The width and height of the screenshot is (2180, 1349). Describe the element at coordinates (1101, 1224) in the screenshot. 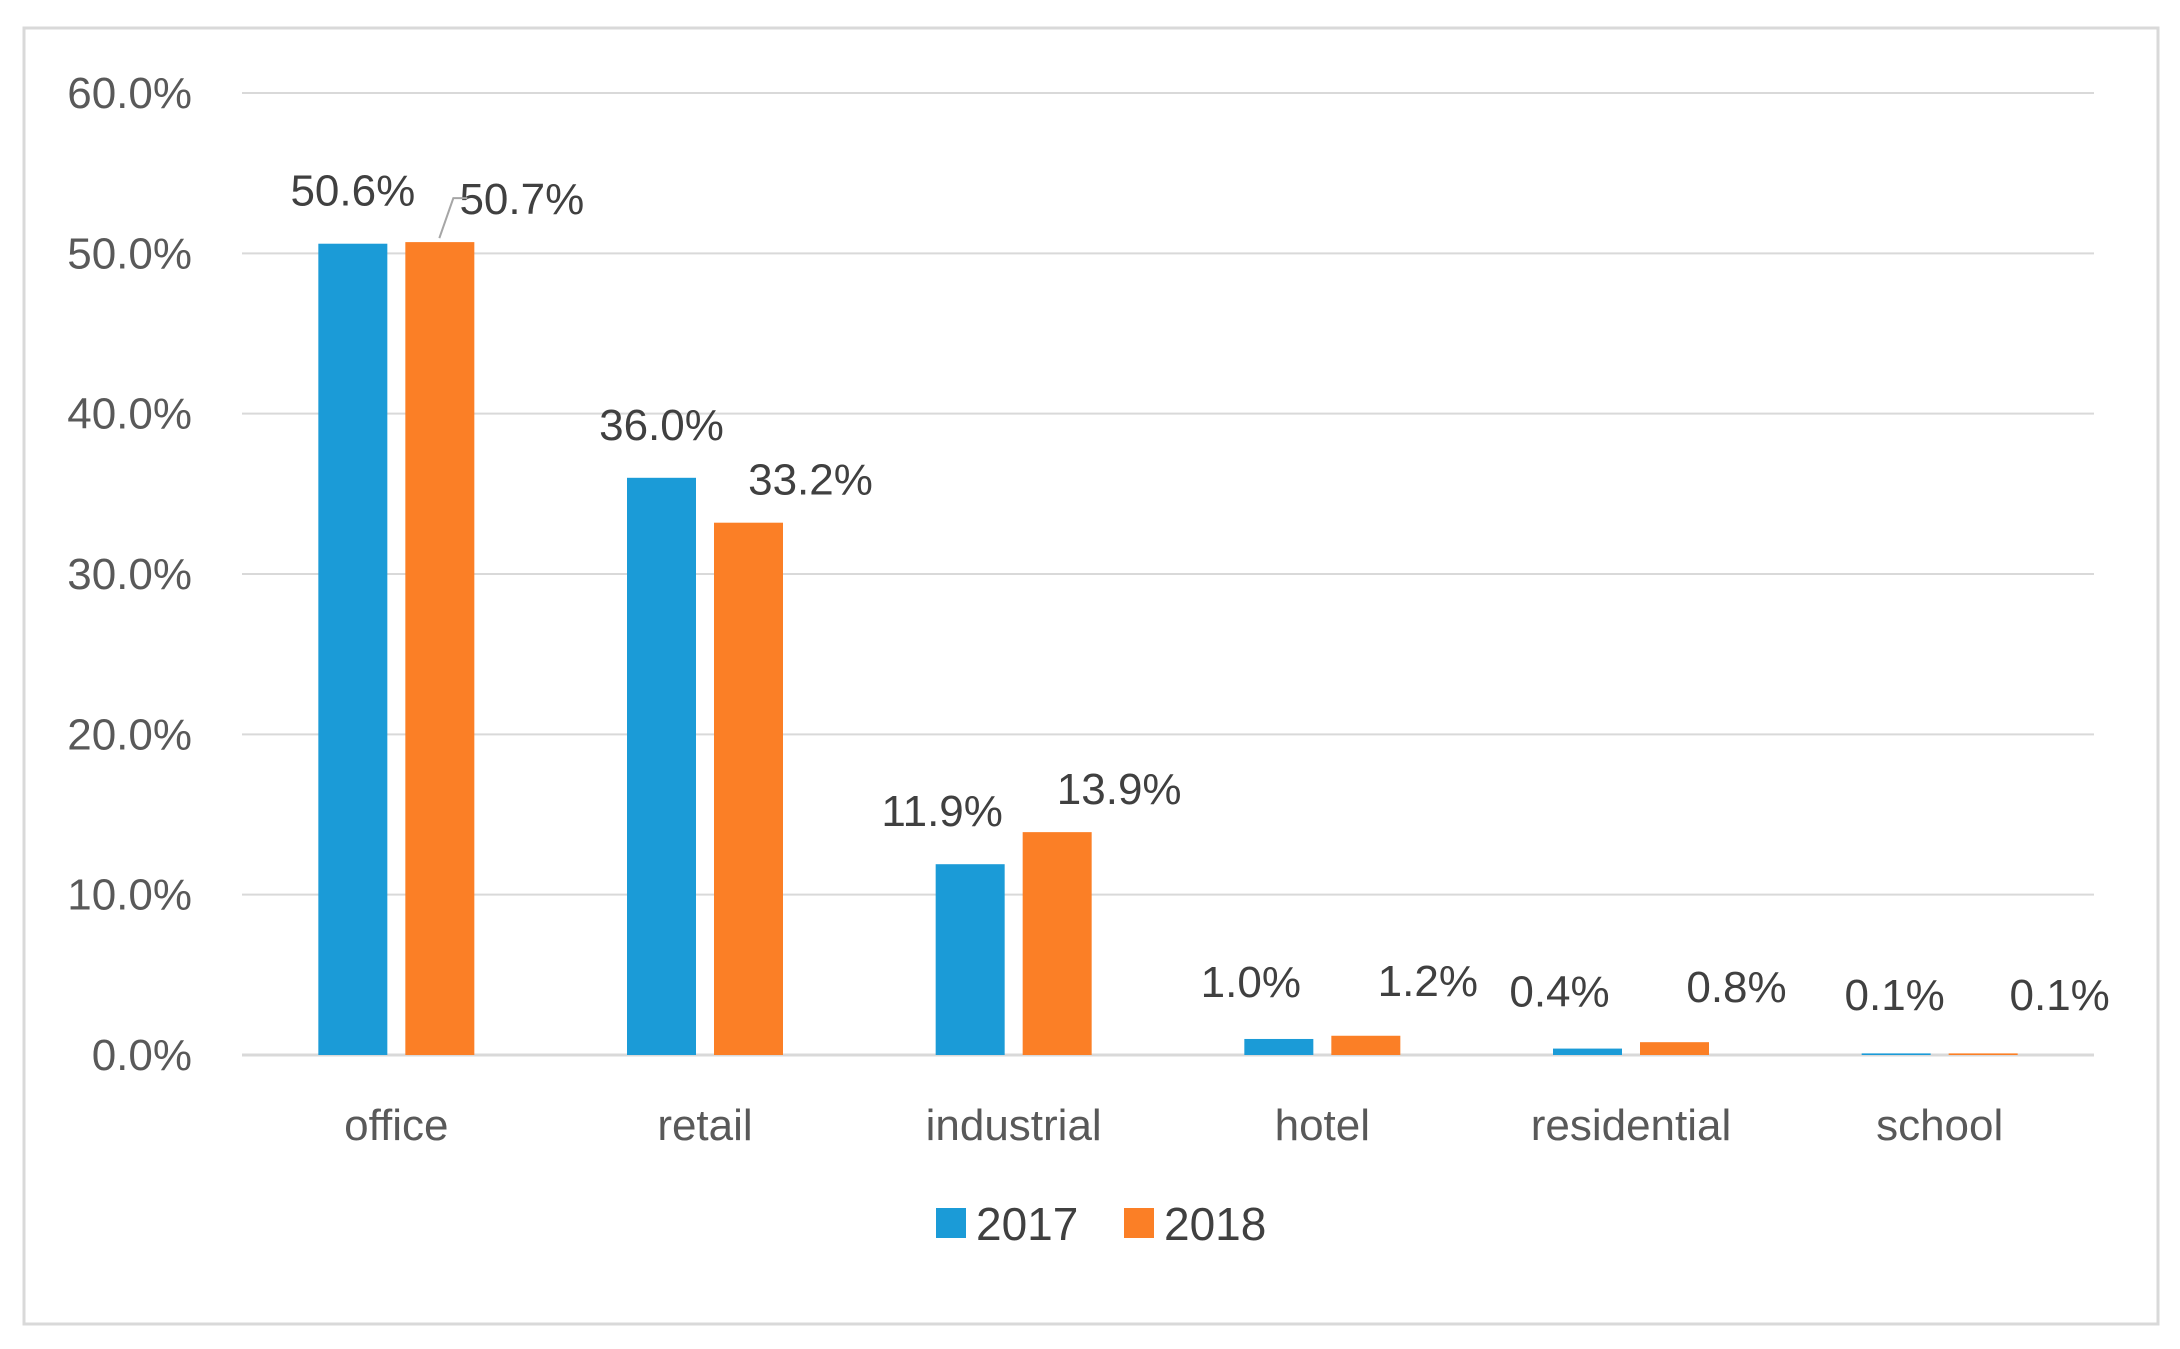

I see `legend: 2017 2018` at that location.